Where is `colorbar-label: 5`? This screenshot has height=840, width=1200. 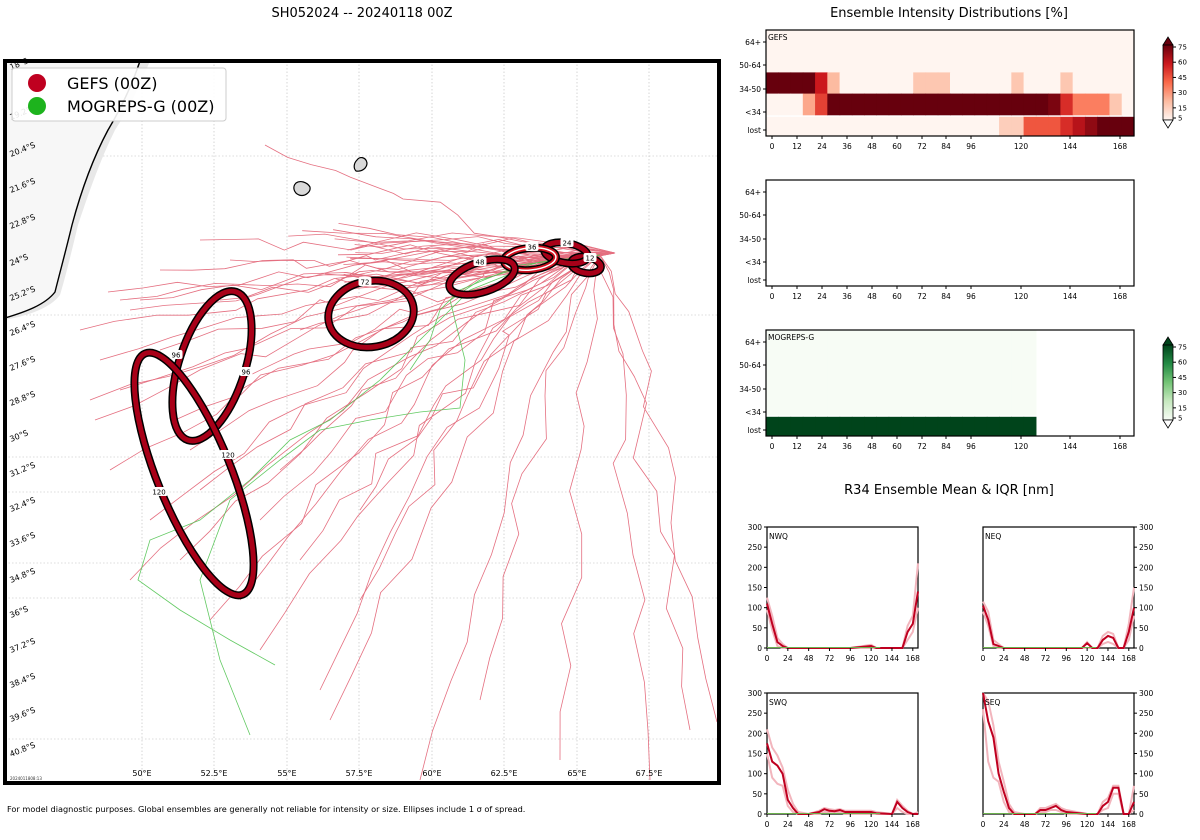
colorbar-label: 5 is located at coordinates (1180, 119).